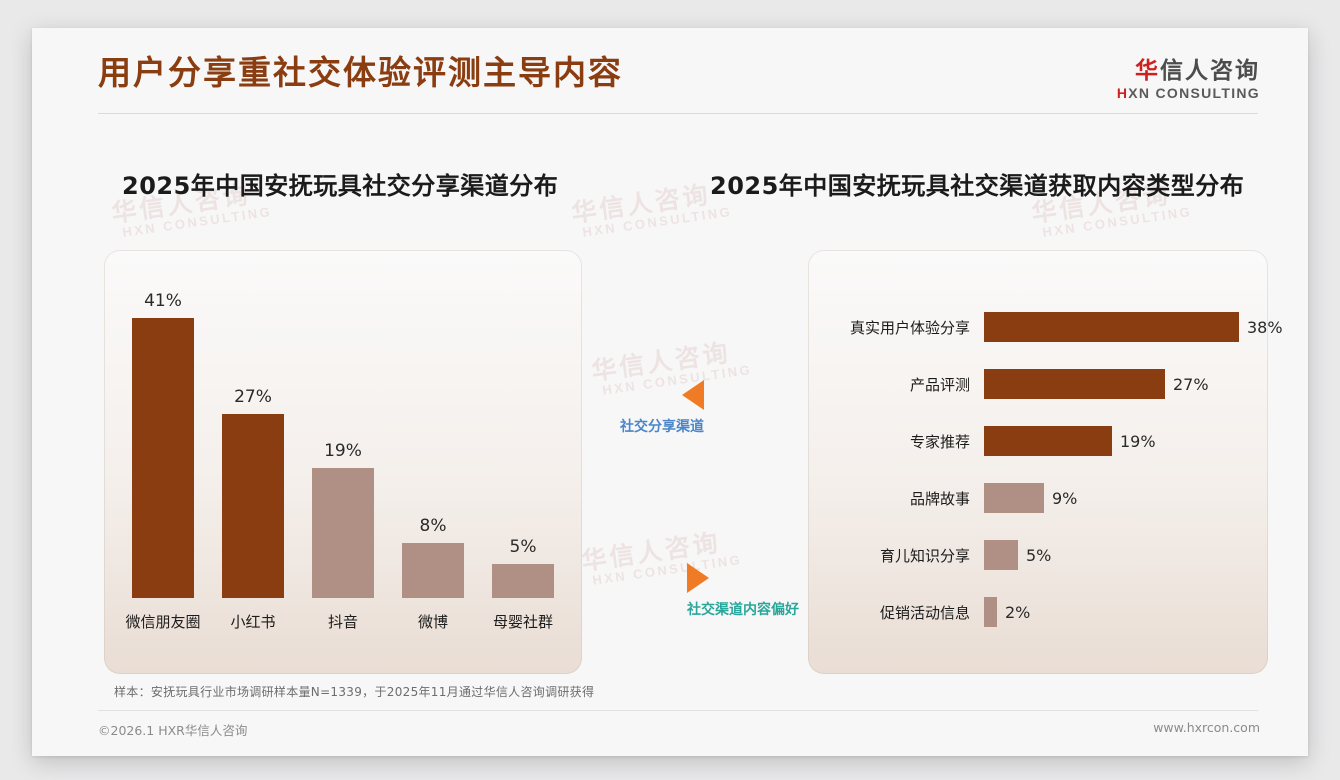 The image size is (1340, 780). I want to click on vertical-bar-value: 19%, so click(343, 451).